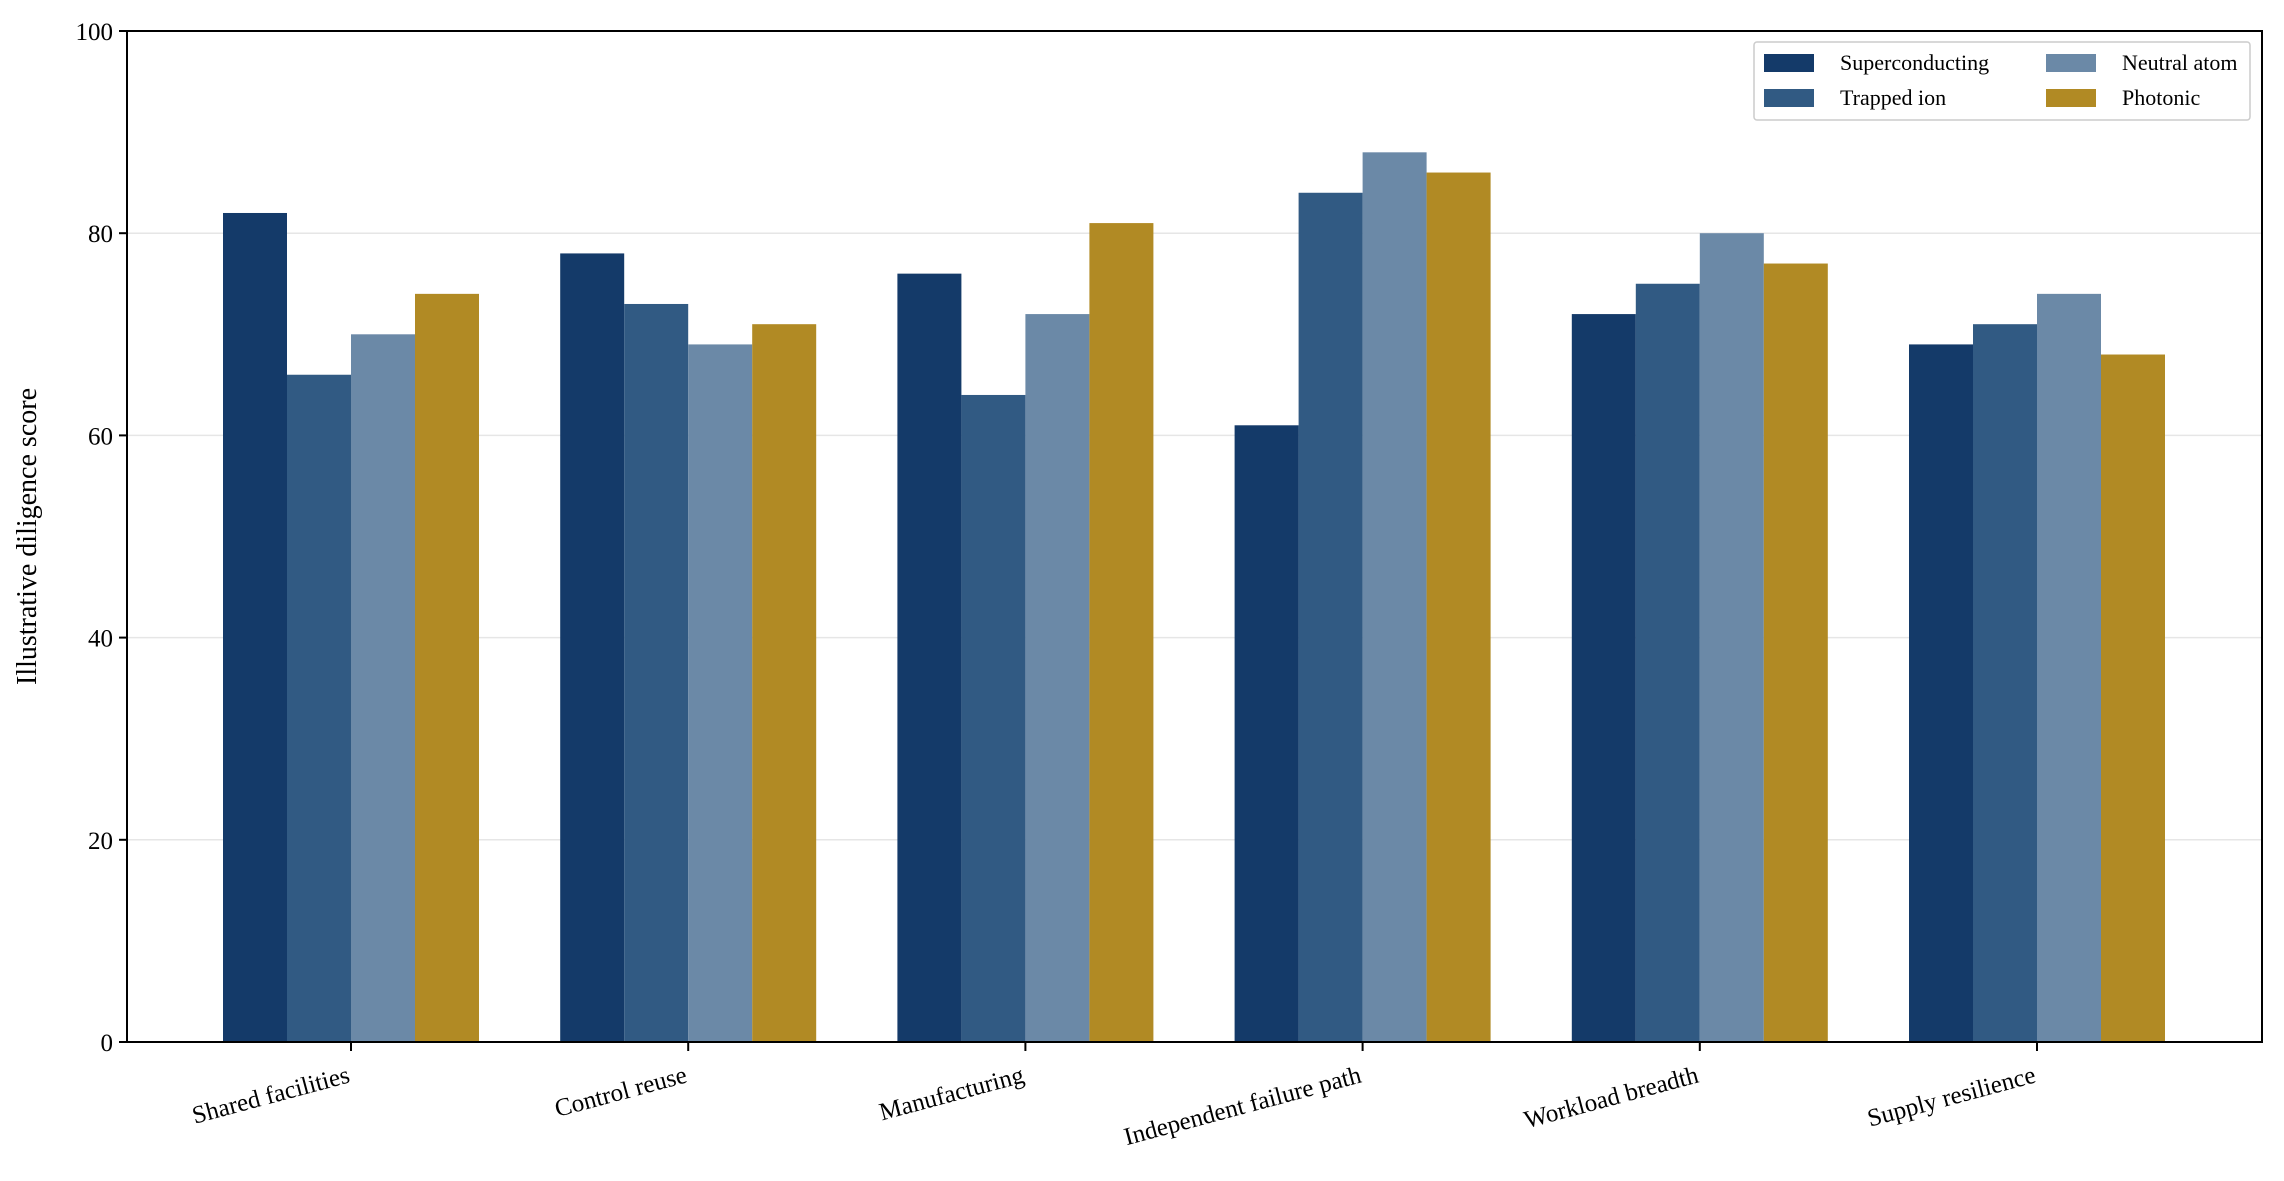 This screenshot has width=2284, height=1181. I want to click on legend-label: Photonic, so click(2161, 97).